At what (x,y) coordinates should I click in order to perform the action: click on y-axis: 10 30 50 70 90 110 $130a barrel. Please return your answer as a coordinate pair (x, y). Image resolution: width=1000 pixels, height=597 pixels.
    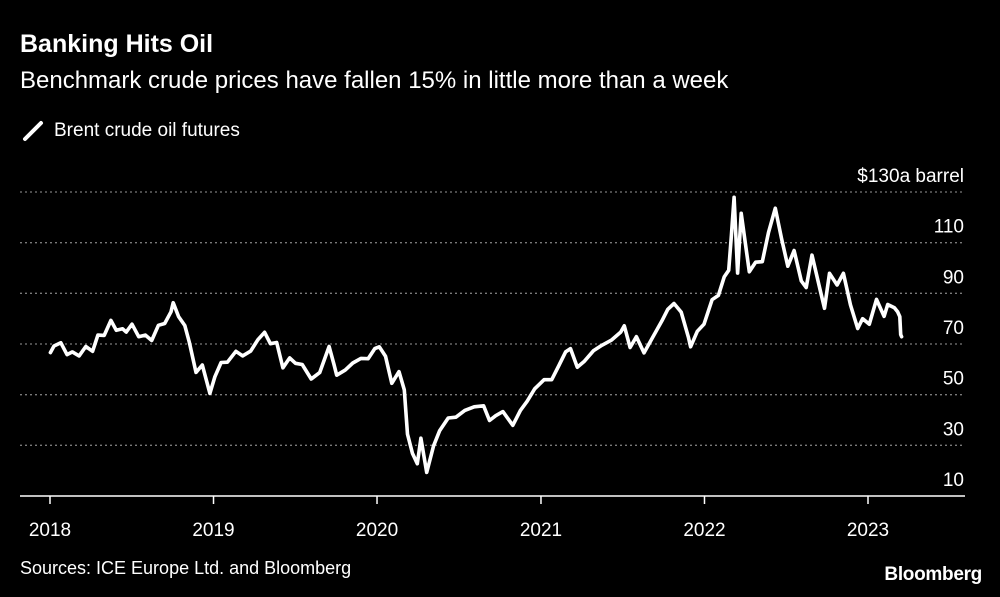
    Looking at the image, I should click on (910, 328).